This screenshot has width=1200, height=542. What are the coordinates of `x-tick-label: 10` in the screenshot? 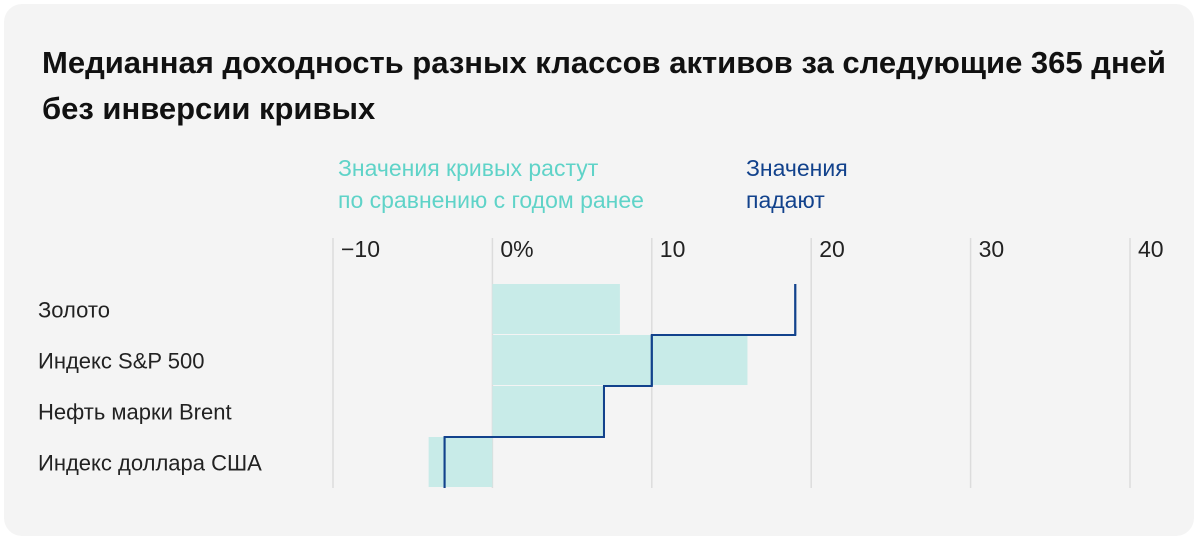 It's located at (673, 249).